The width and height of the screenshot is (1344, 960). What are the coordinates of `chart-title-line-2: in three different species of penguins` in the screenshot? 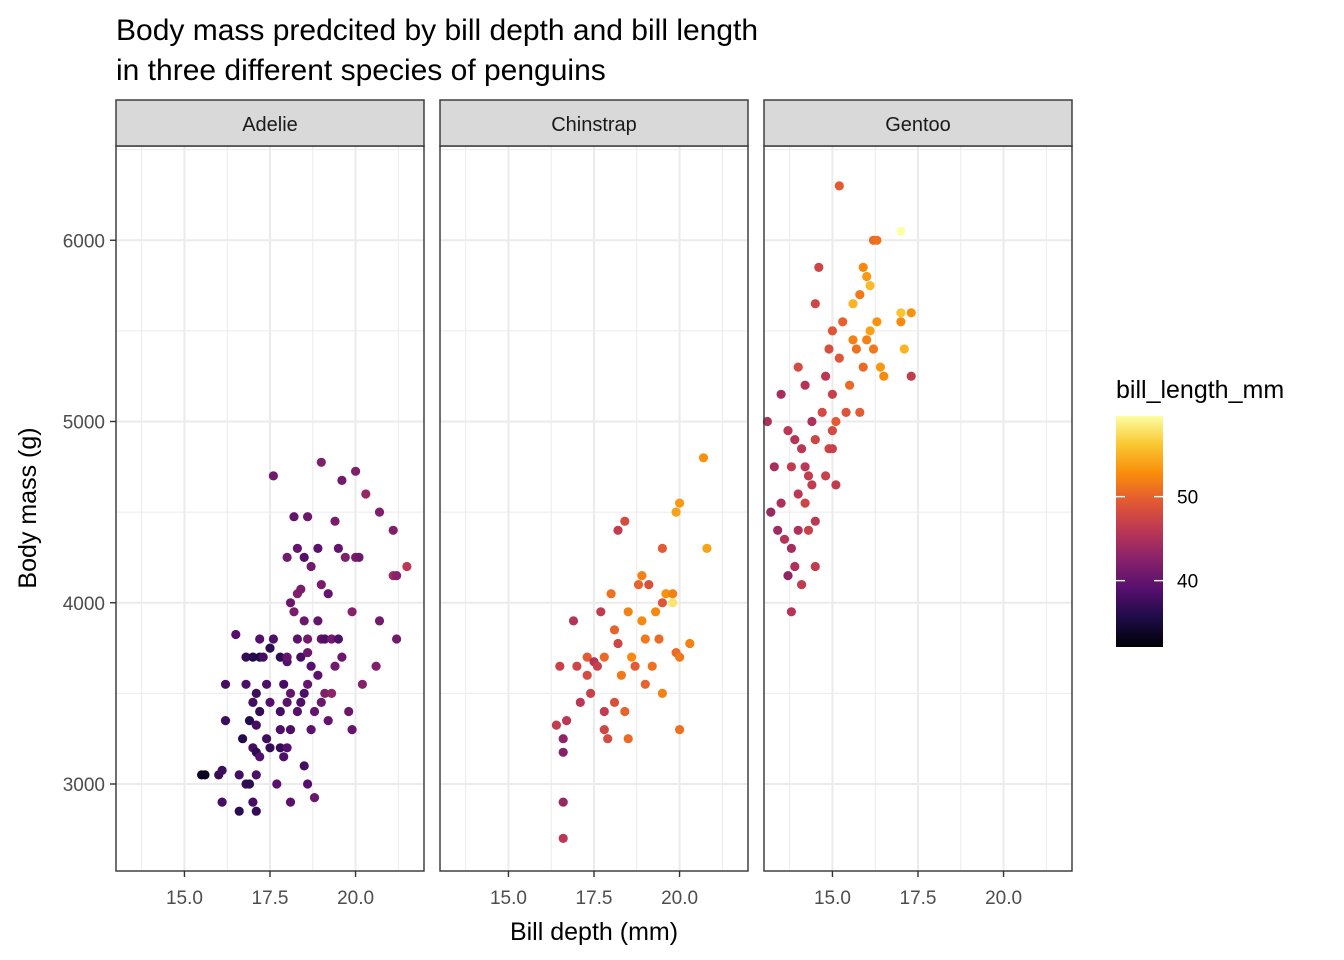 It's located at (361, 70).